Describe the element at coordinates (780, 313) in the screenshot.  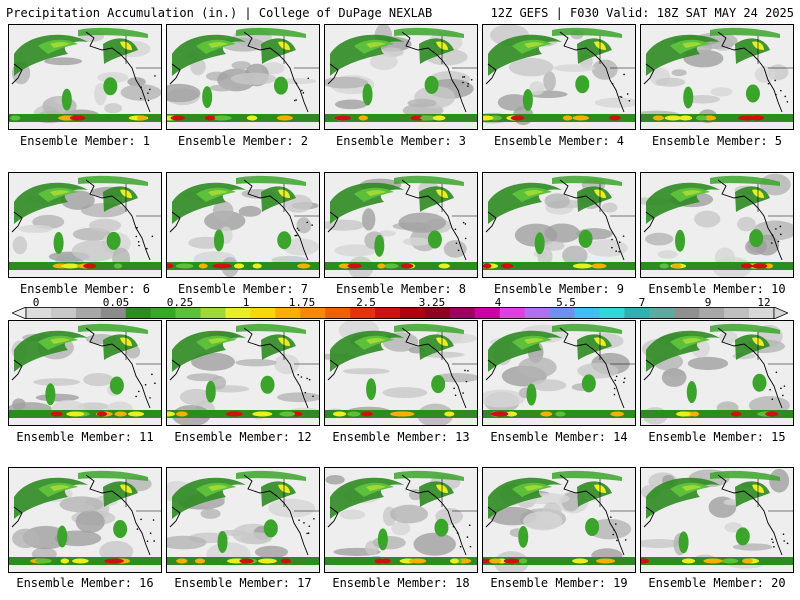
I see `colorbar-max-arrow` at that location.